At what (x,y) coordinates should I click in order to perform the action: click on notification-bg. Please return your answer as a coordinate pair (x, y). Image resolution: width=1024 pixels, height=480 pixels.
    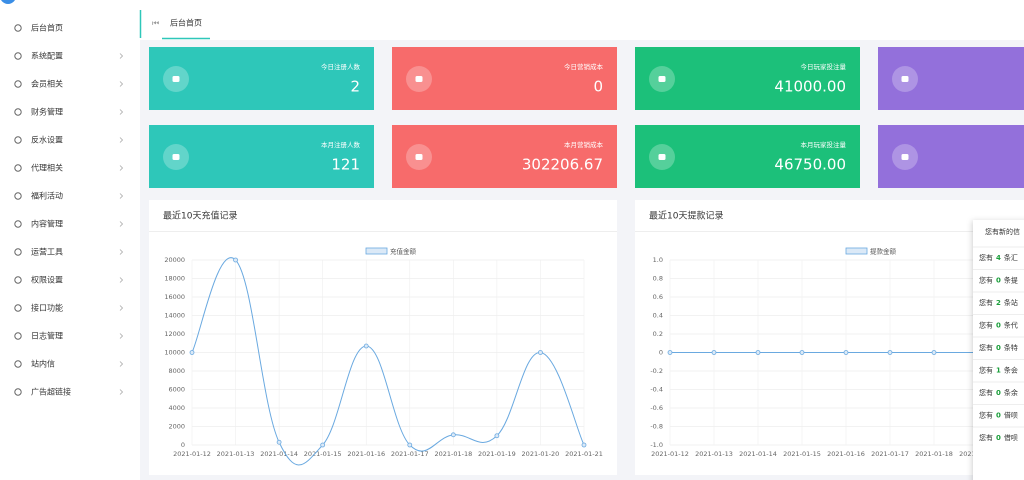
    Looking at the image, I should click on (998, 350).